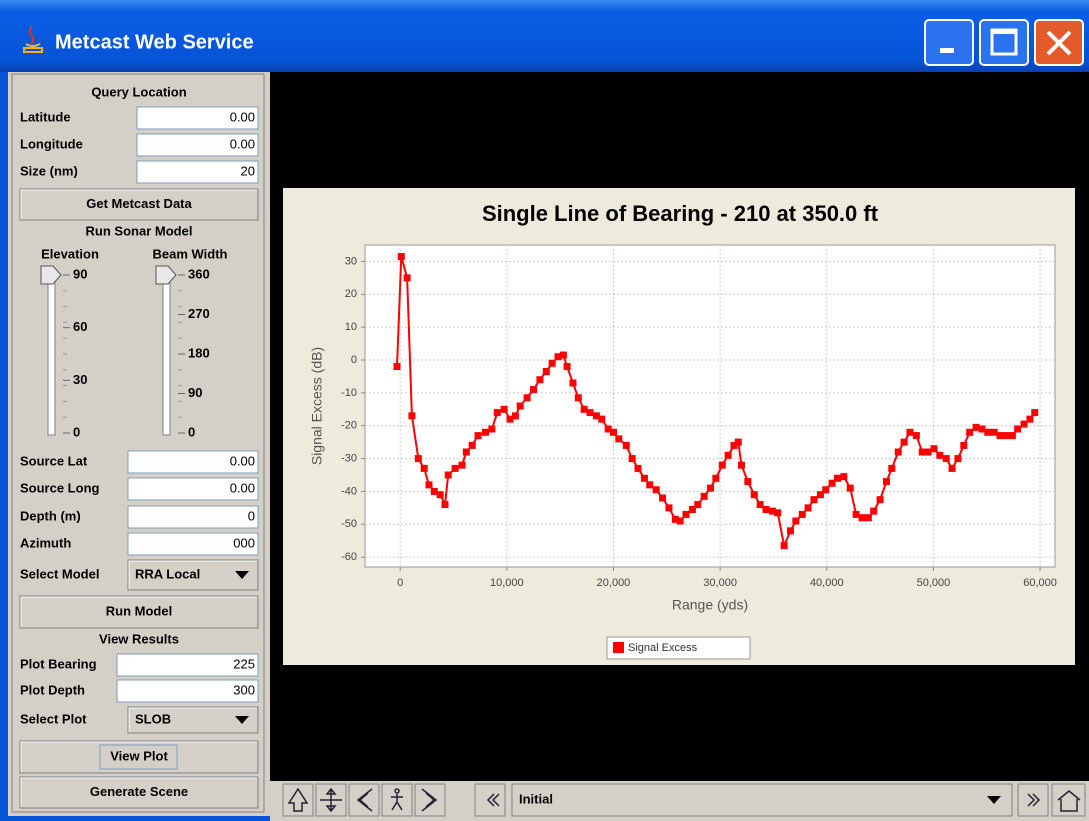 The height and width of the screenshot is (821, 1089). I want to click on minimize-button, so click(949, 42).